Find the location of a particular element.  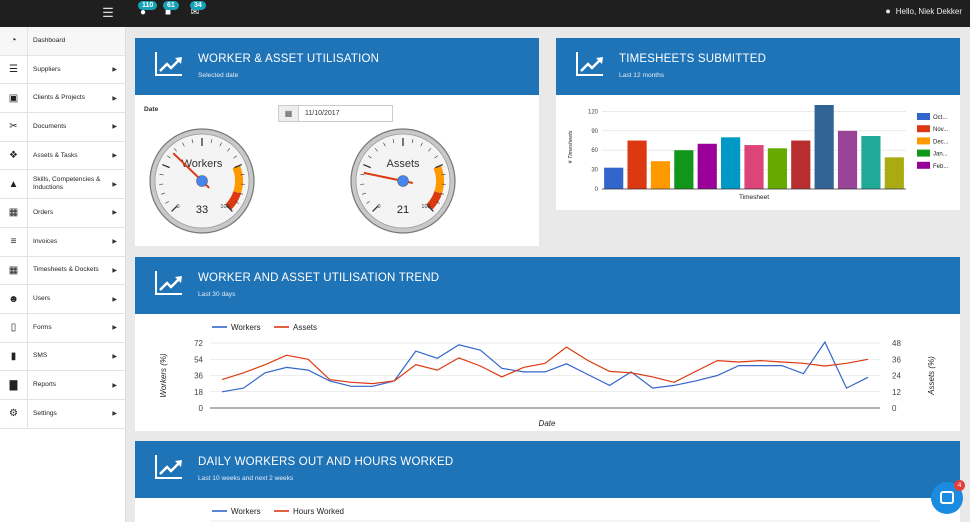

date-value: 11/10/2017 is located at coordinates (322, 113).